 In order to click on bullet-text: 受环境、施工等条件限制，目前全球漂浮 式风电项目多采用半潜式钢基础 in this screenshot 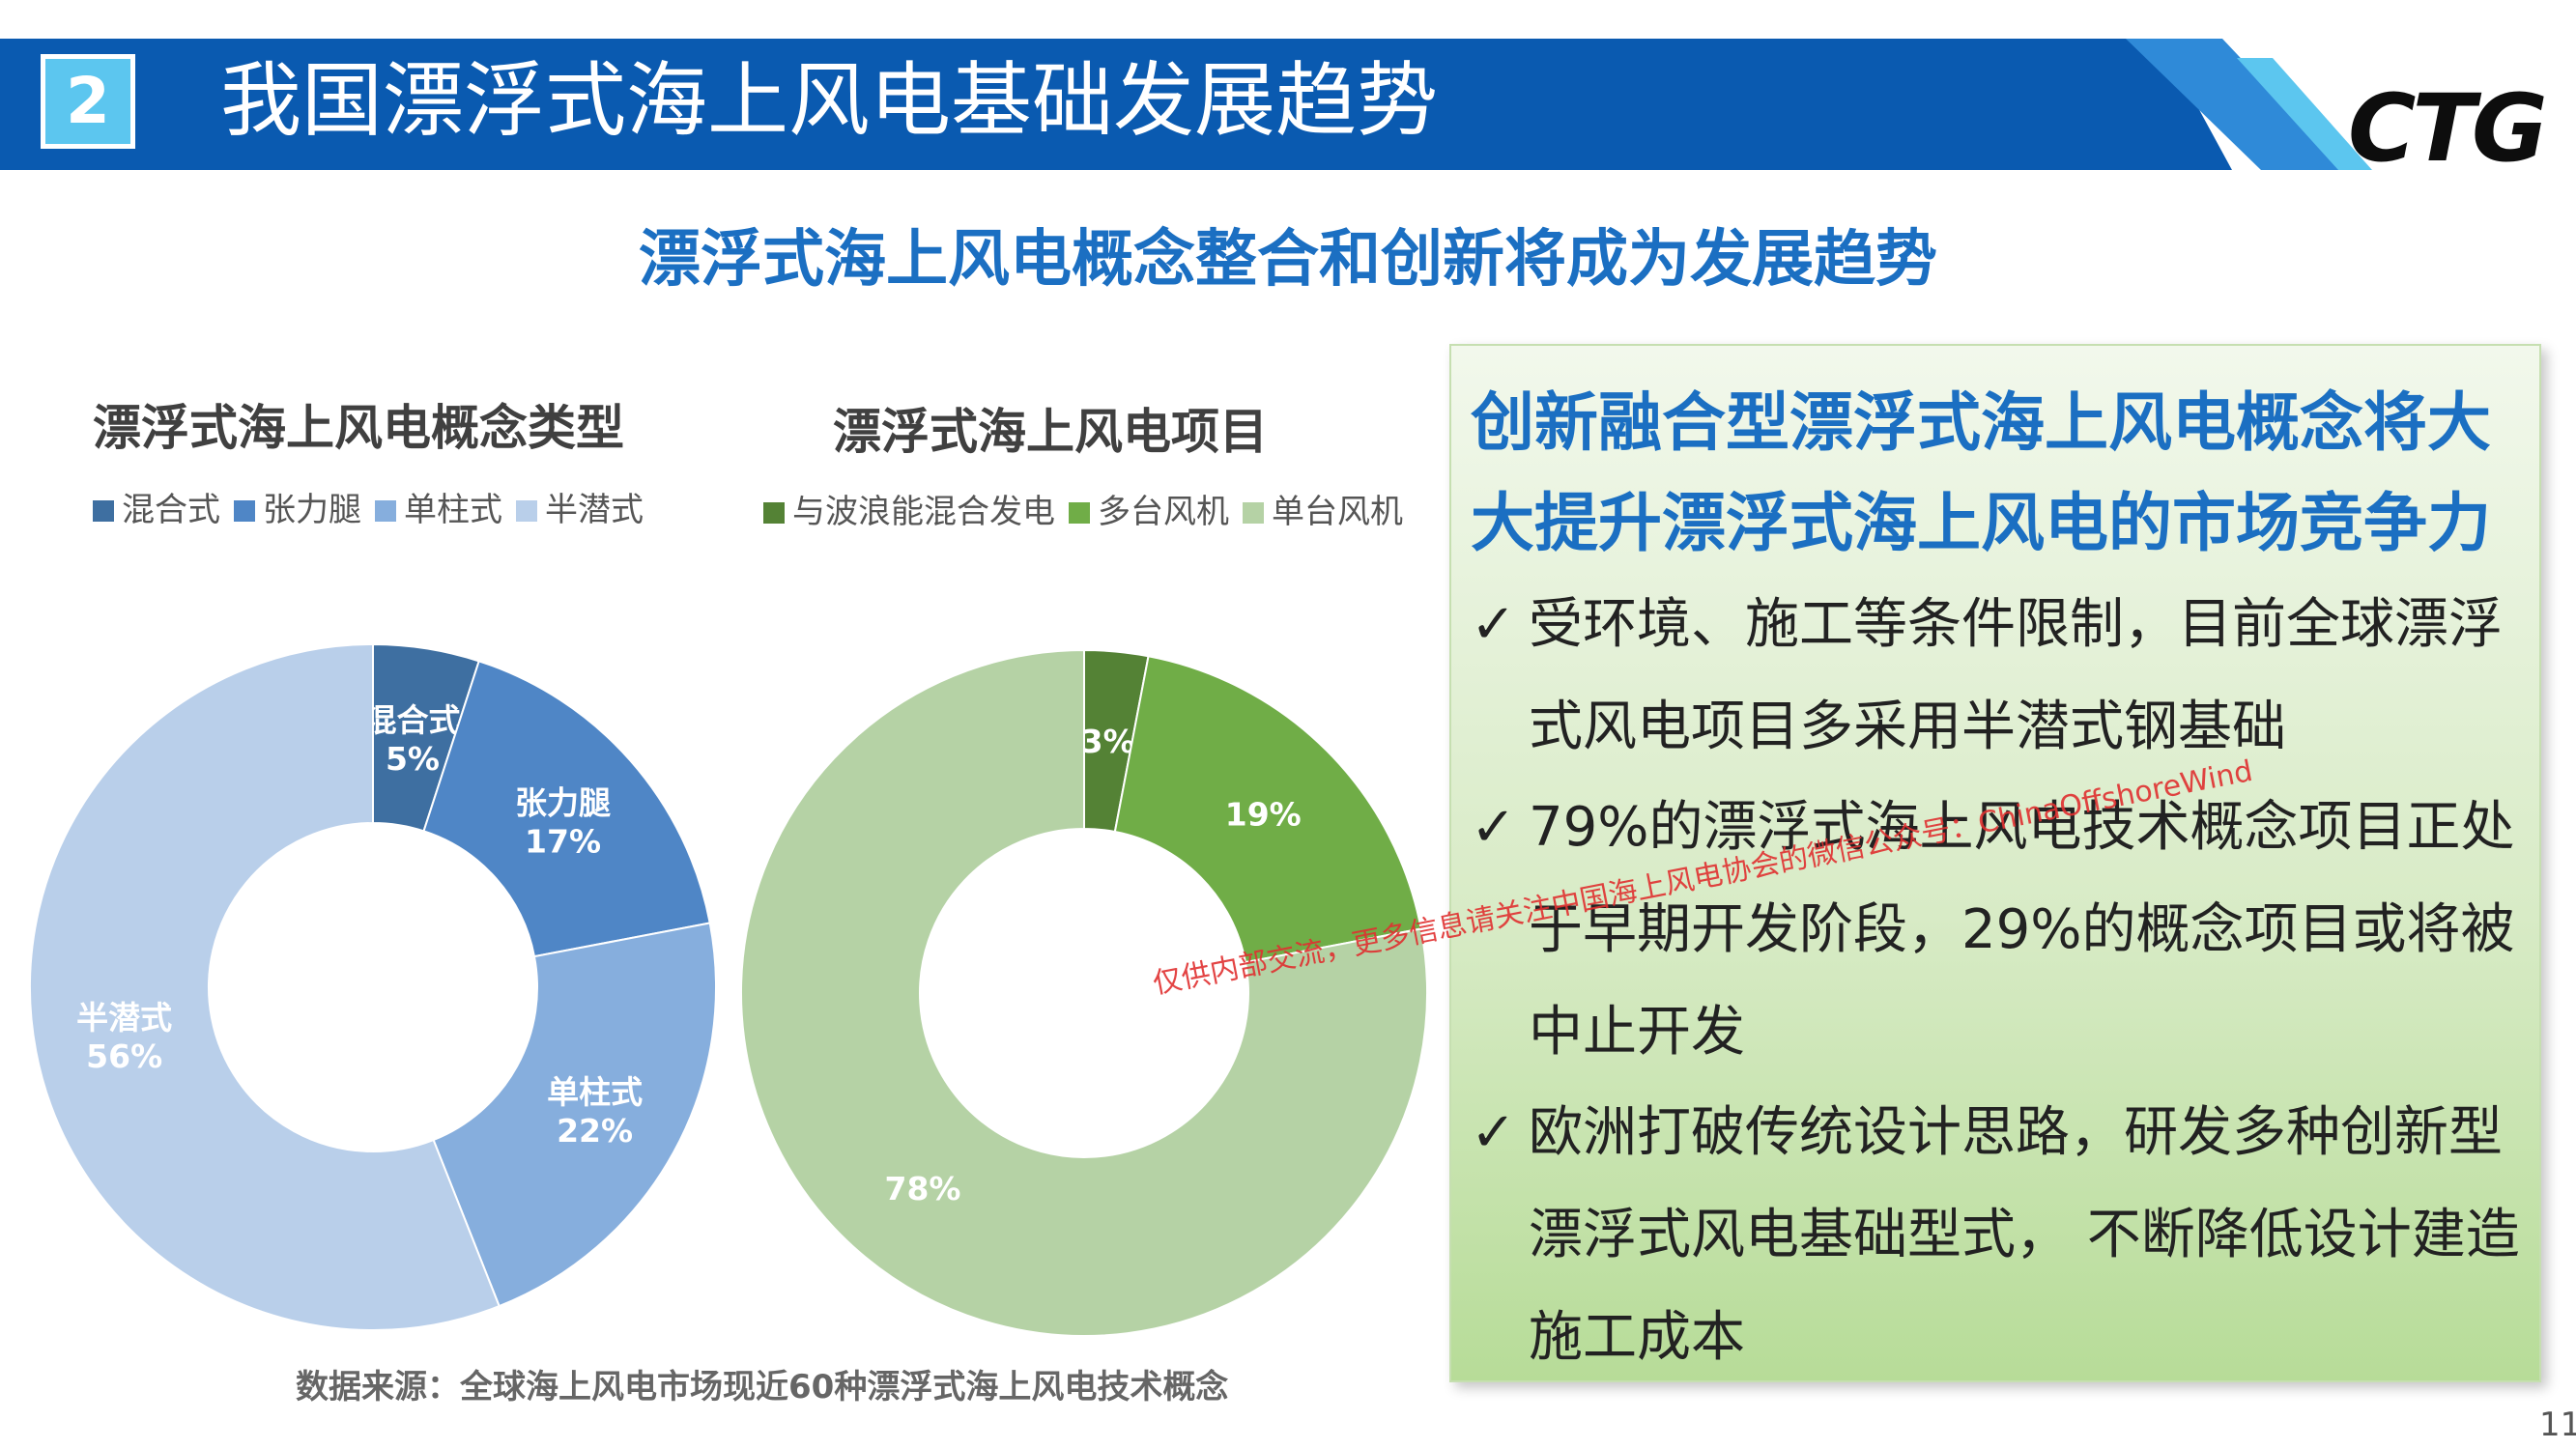, I will do `click(2027, 676)`.